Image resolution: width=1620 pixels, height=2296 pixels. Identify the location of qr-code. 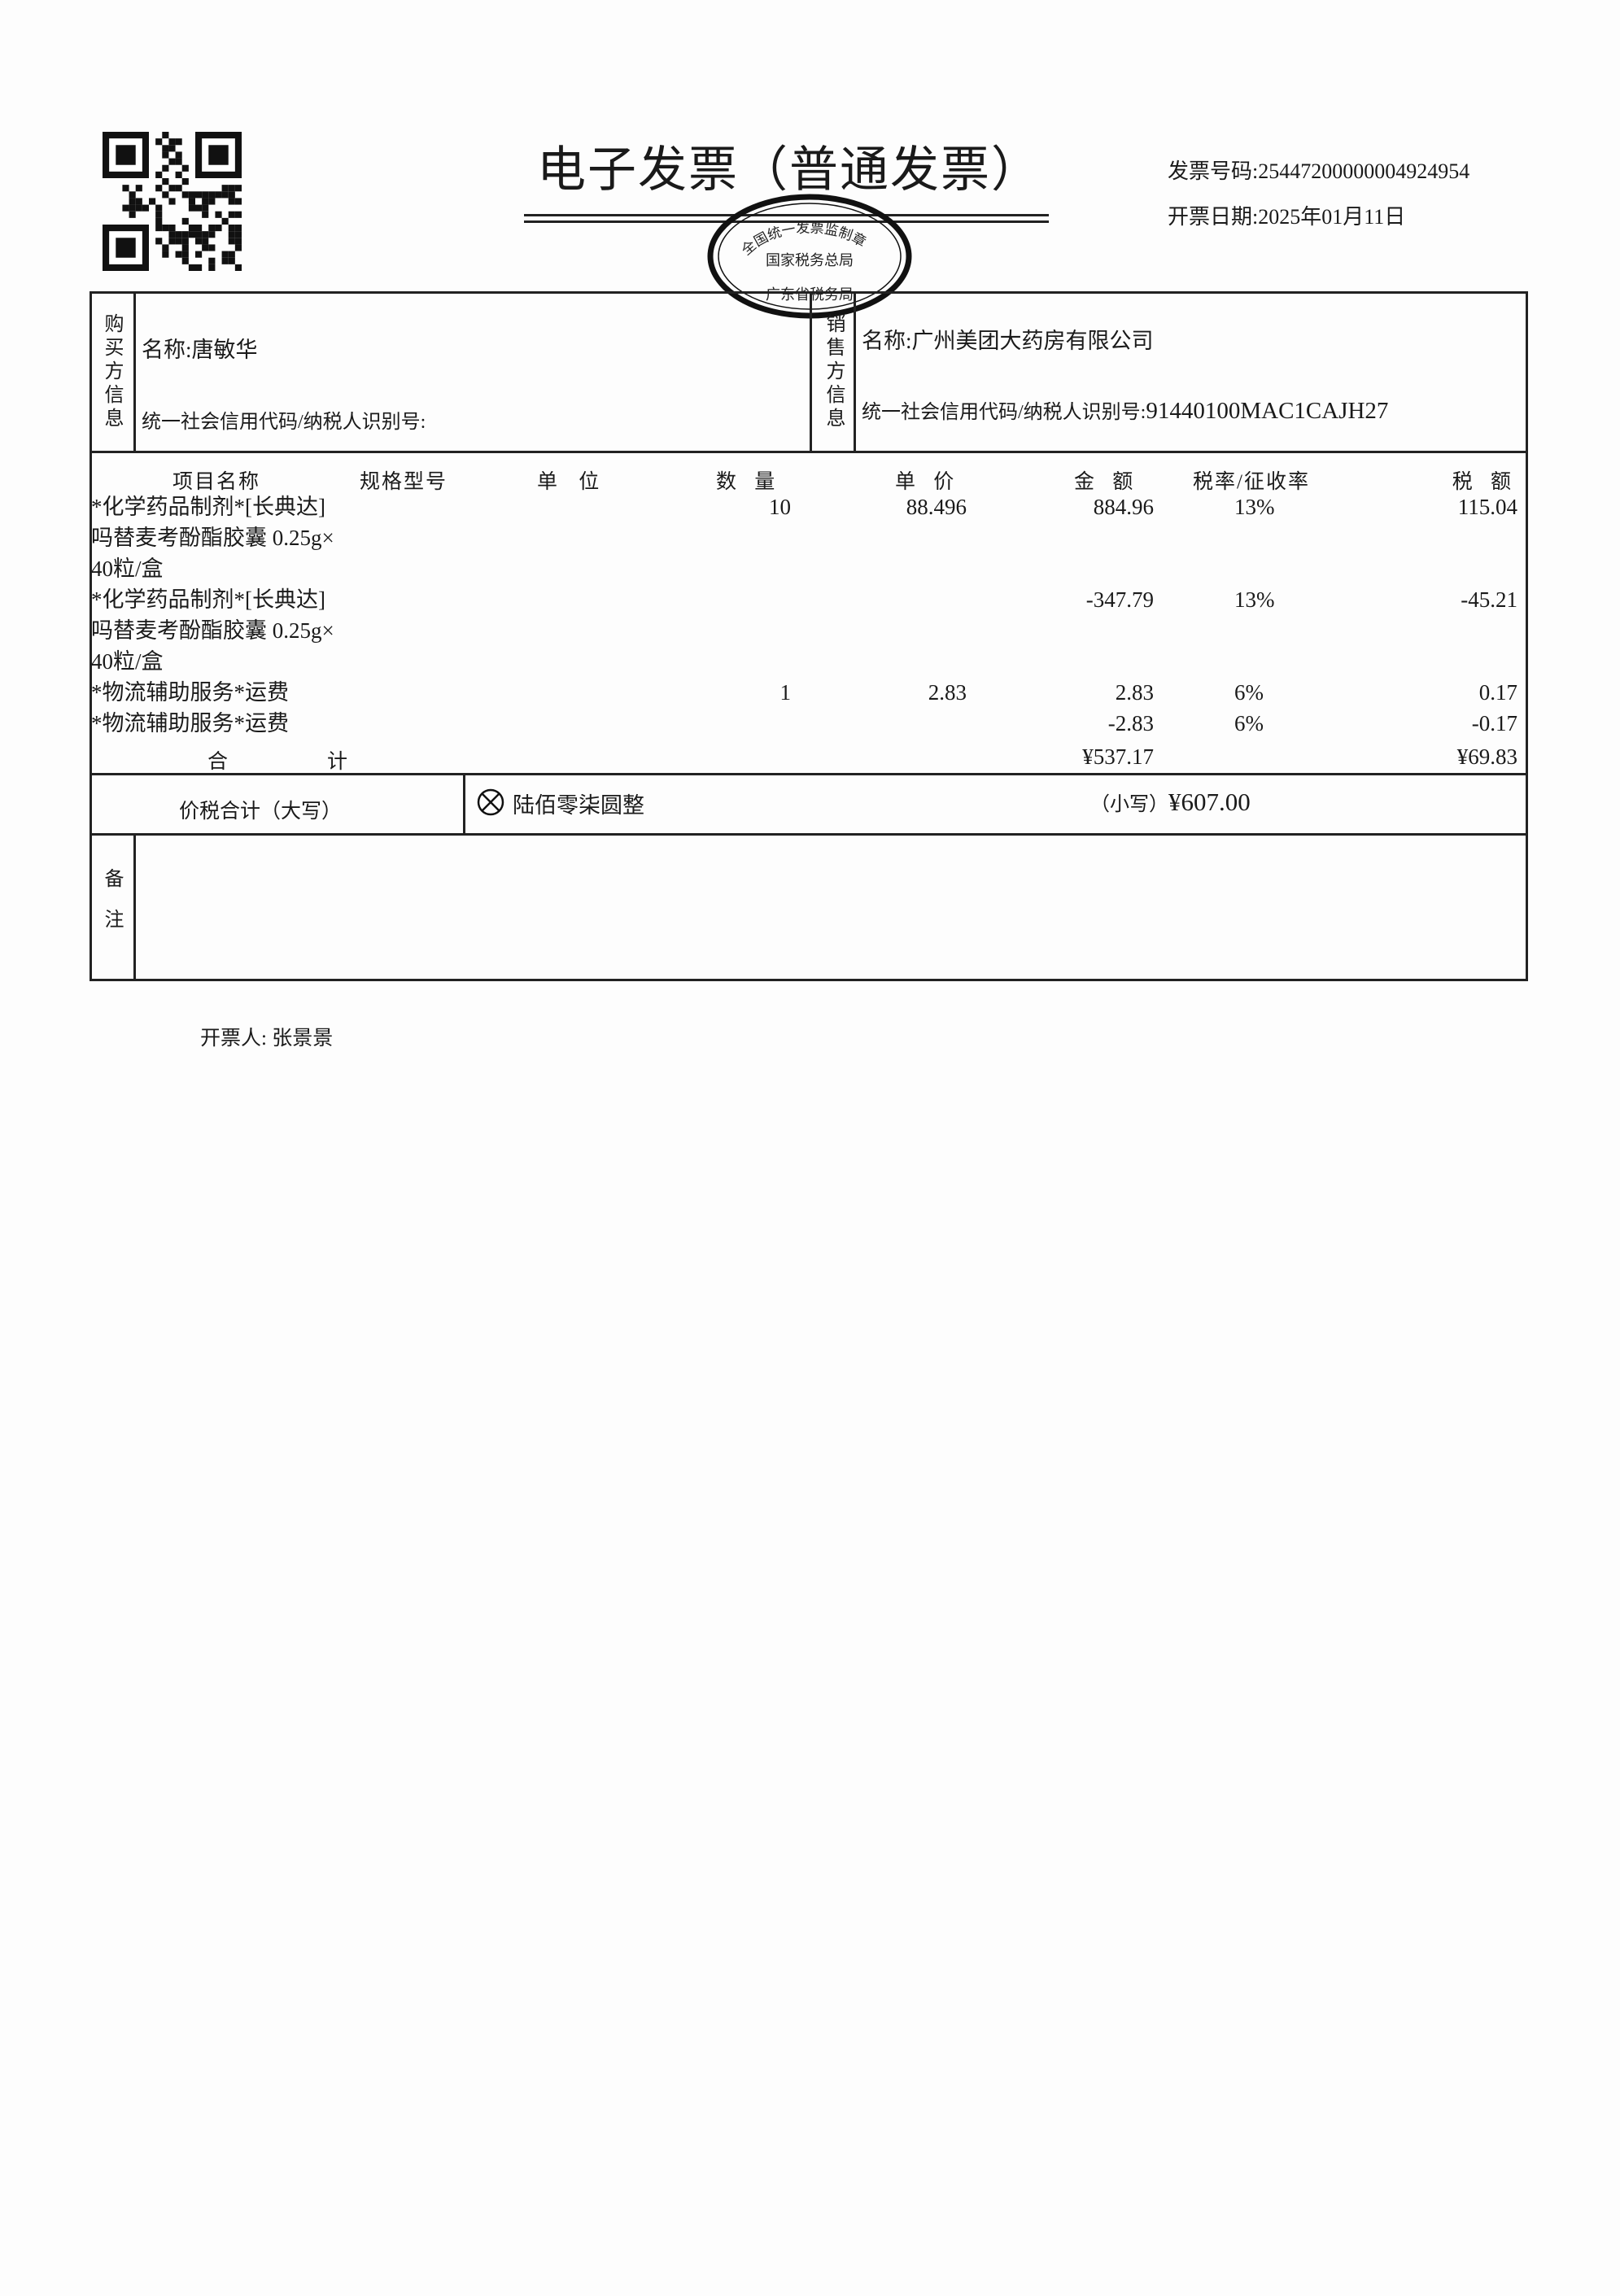
(172, 201).